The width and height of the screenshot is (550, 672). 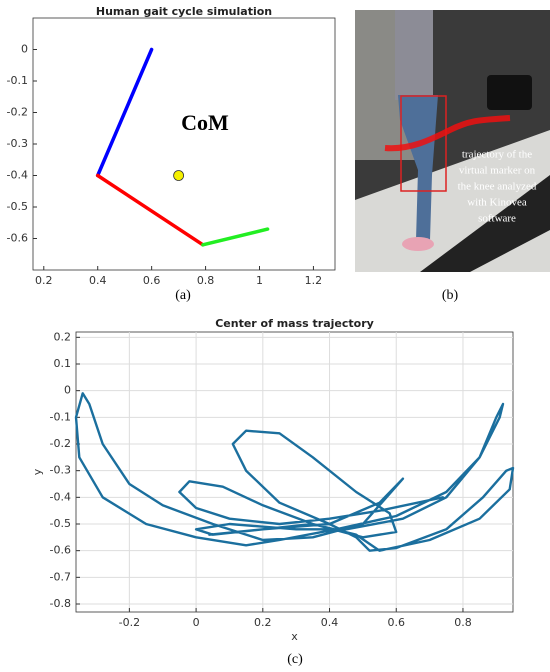 What do you see at coordinates (497, 203) in the screenshot?
I see `photo-annotation-line: with Kinovea` at bounding box center [497, 203].